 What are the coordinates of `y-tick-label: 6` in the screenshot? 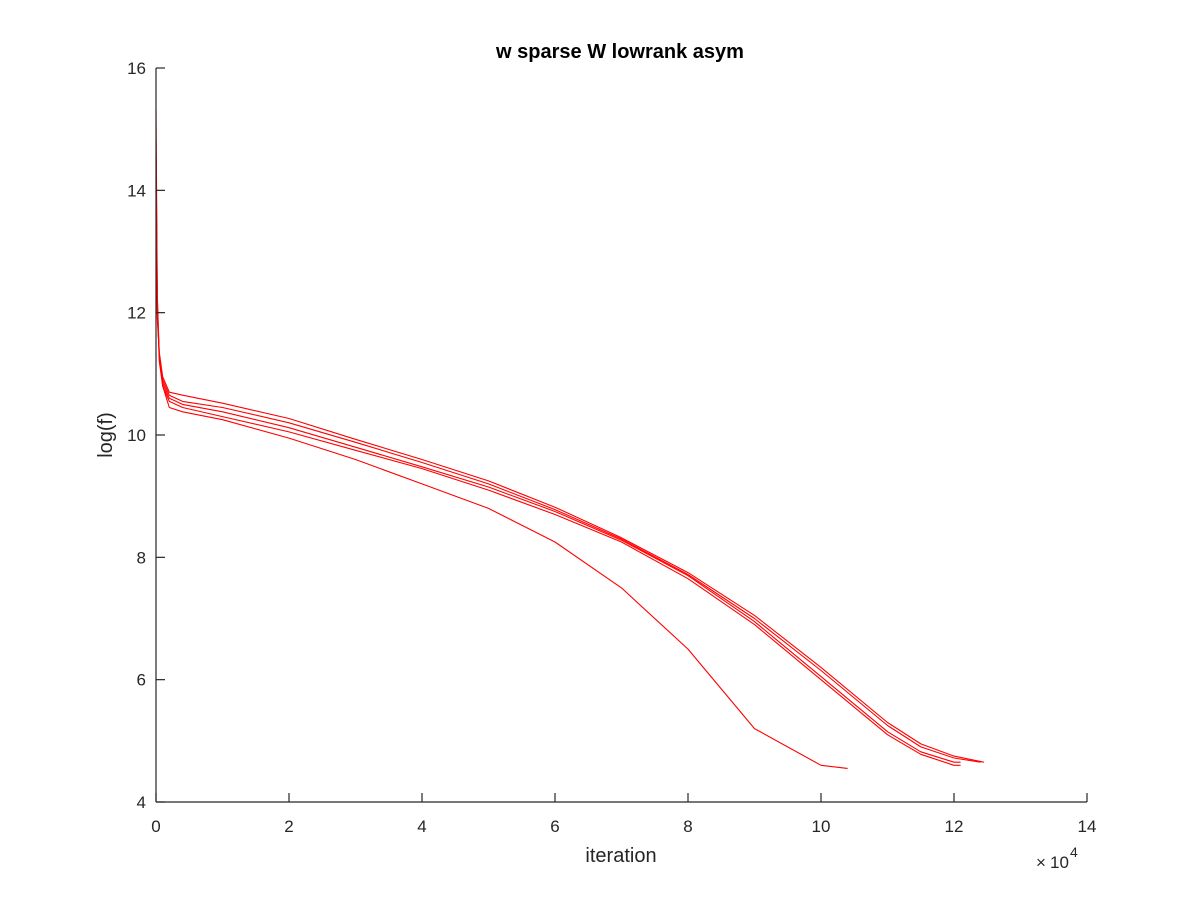 It's located at (141, 680).